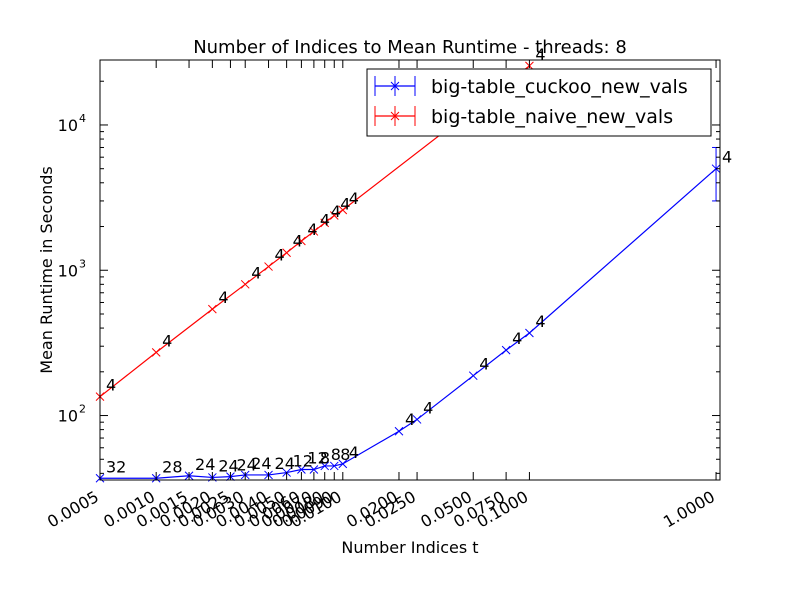  Describe the element at coordinates (552, 117) in the screenshot. I see `legend-label-1: big-table_naive_new_vals` at that location.